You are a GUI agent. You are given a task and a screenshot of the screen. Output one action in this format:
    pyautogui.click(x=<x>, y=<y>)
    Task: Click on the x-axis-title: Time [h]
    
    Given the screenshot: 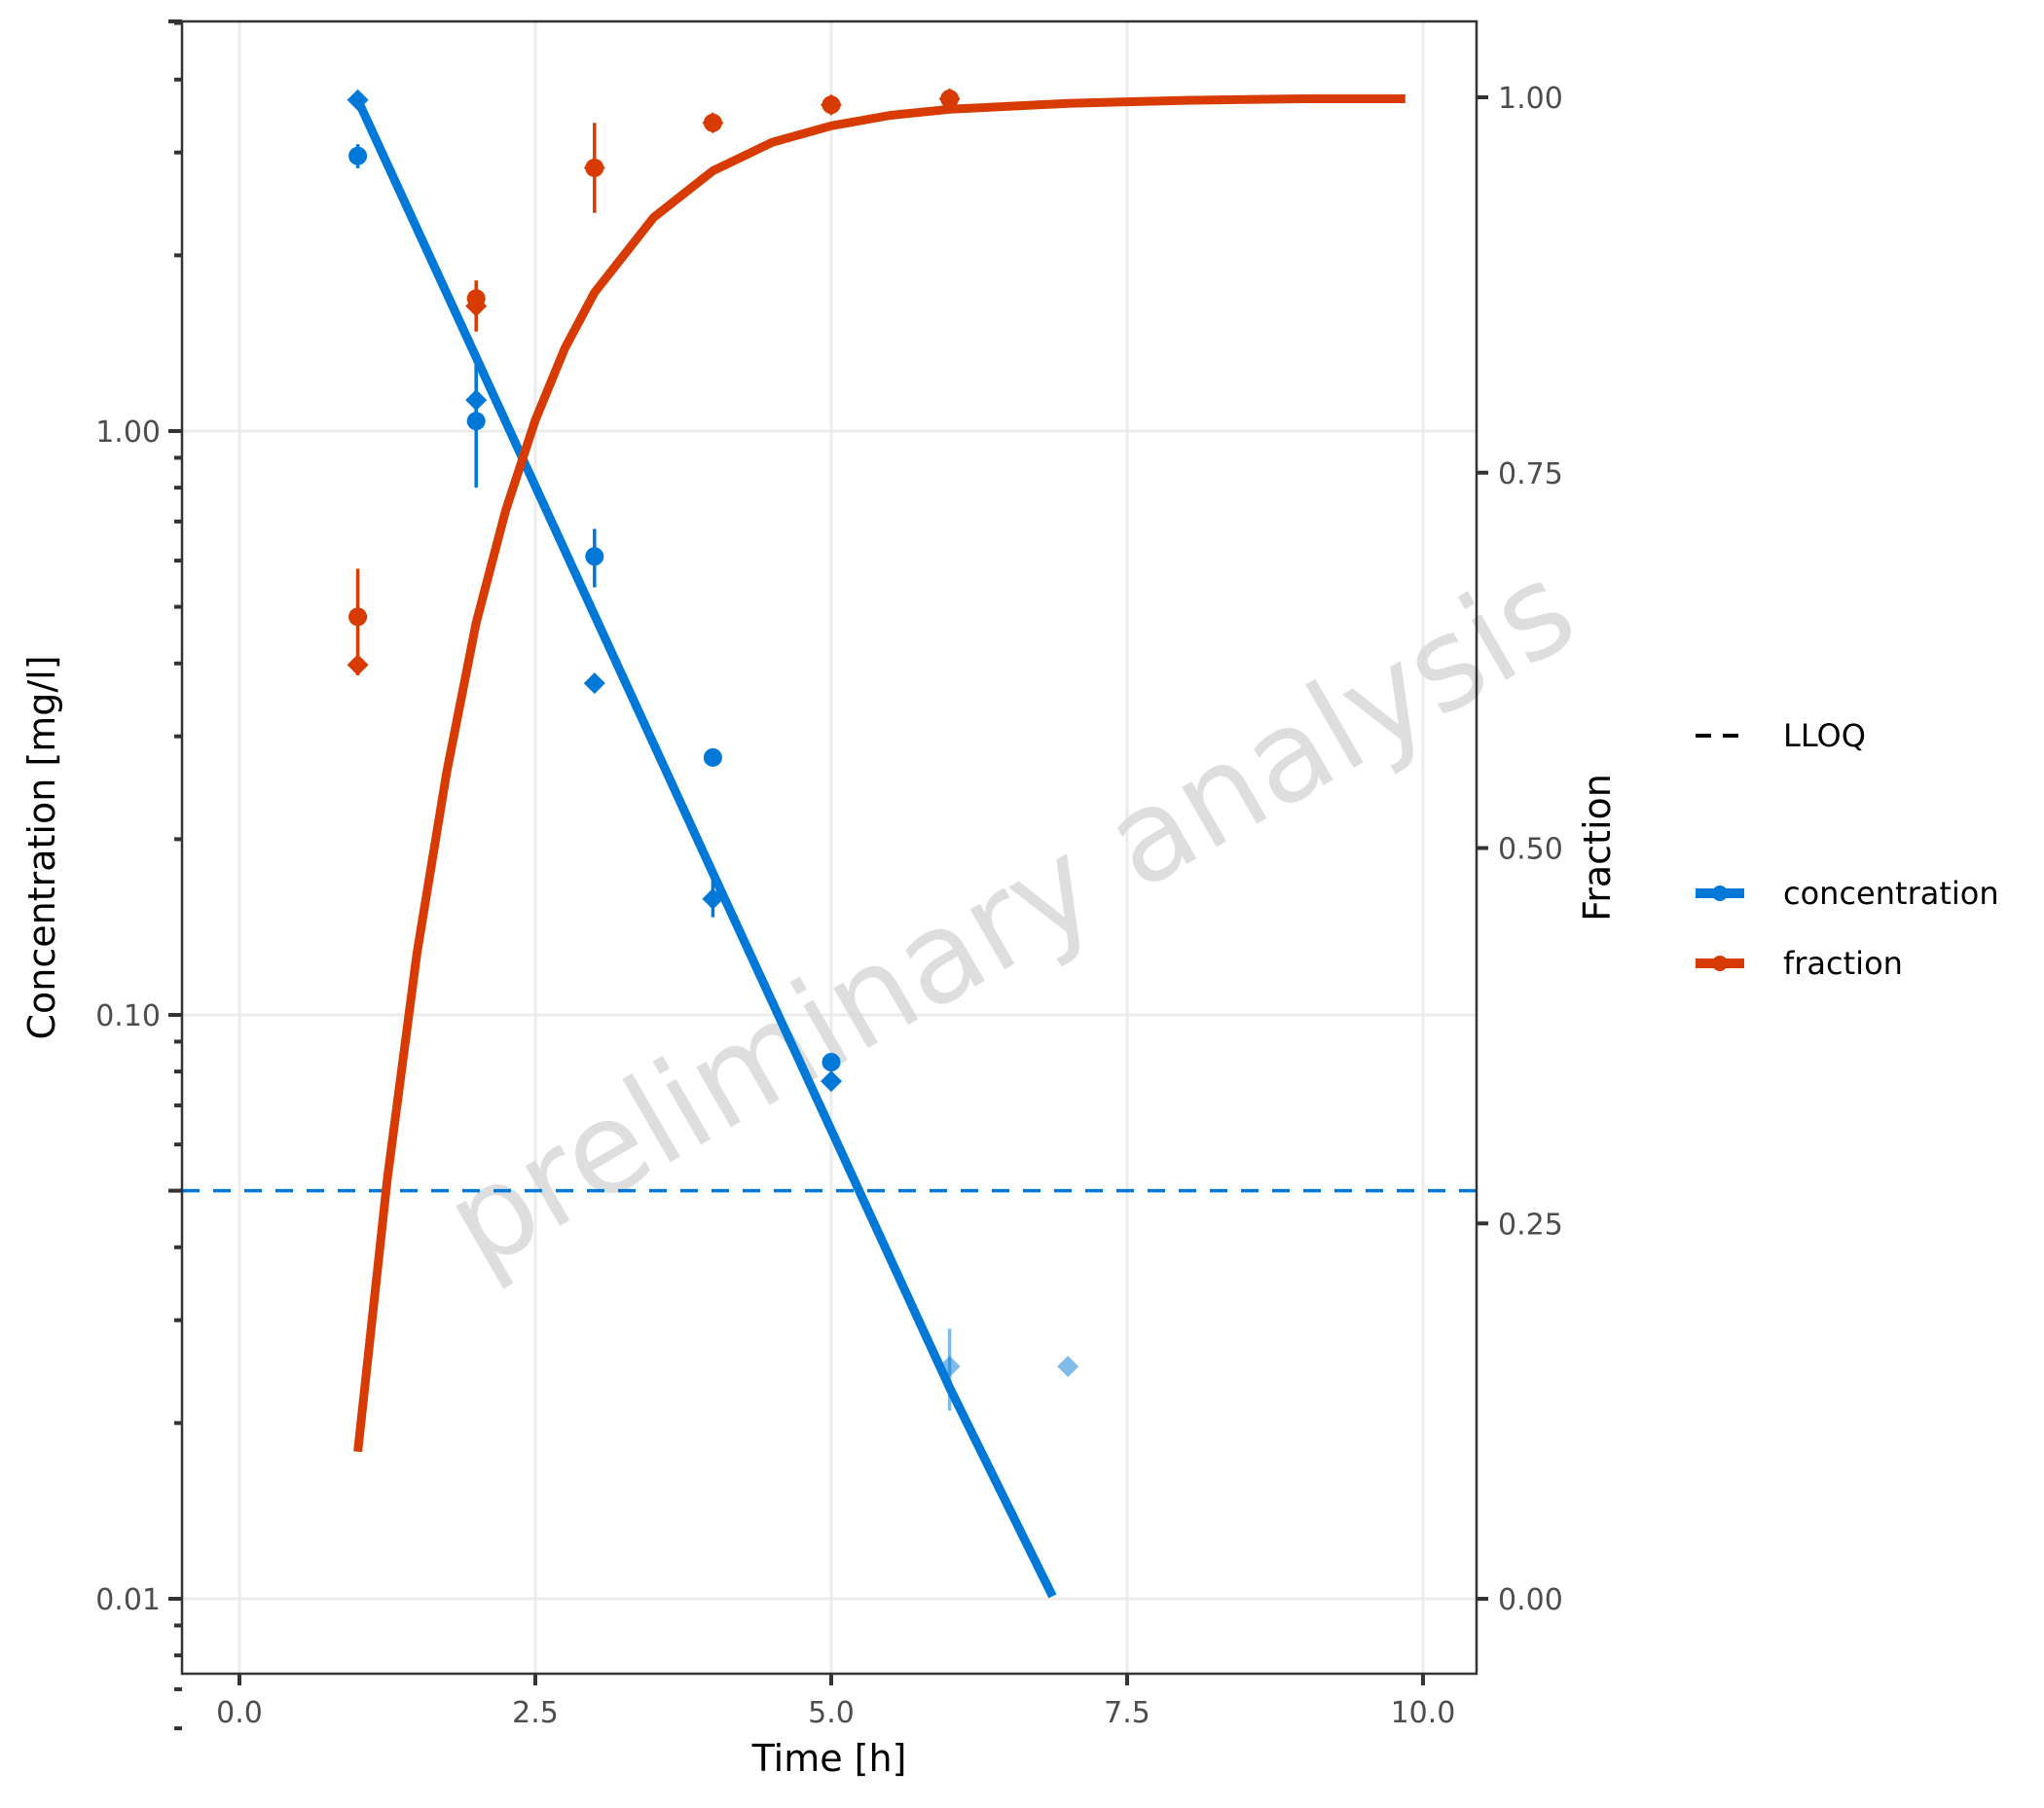 What is the action you would take?
    pyautogui.click(x=829, y=1758)
    